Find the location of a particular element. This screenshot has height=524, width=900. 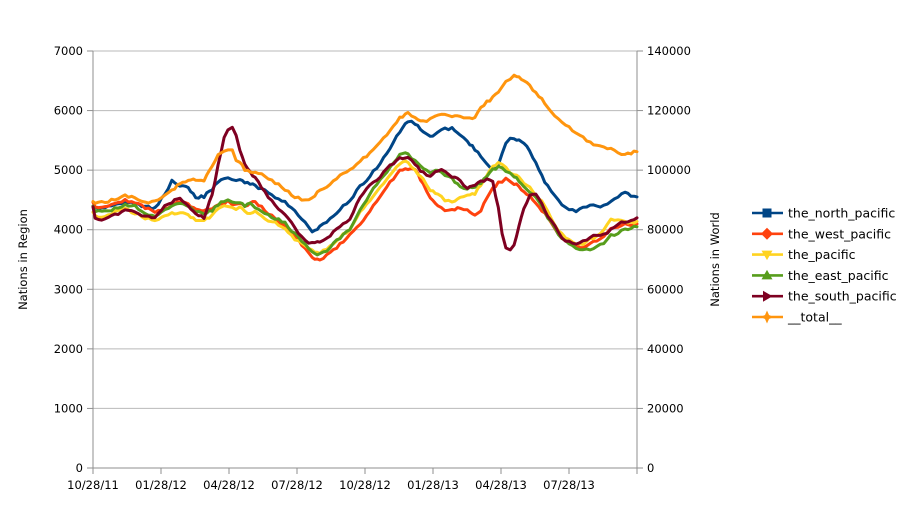

x-tick-label: 01/28/12 is located at coordinates (161, 485).